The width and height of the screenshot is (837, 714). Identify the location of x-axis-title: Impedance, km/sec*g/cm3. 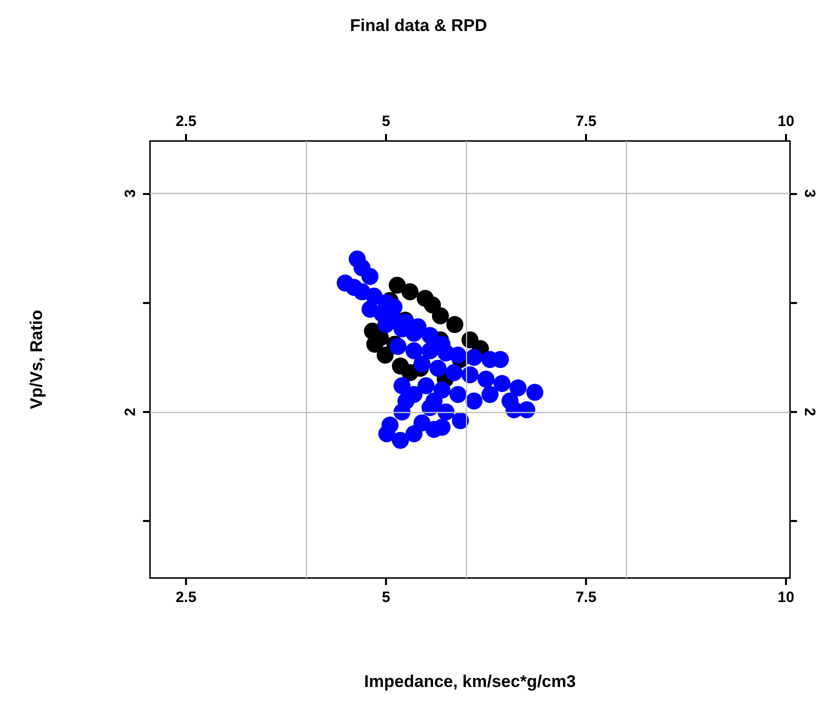
(470, 681).